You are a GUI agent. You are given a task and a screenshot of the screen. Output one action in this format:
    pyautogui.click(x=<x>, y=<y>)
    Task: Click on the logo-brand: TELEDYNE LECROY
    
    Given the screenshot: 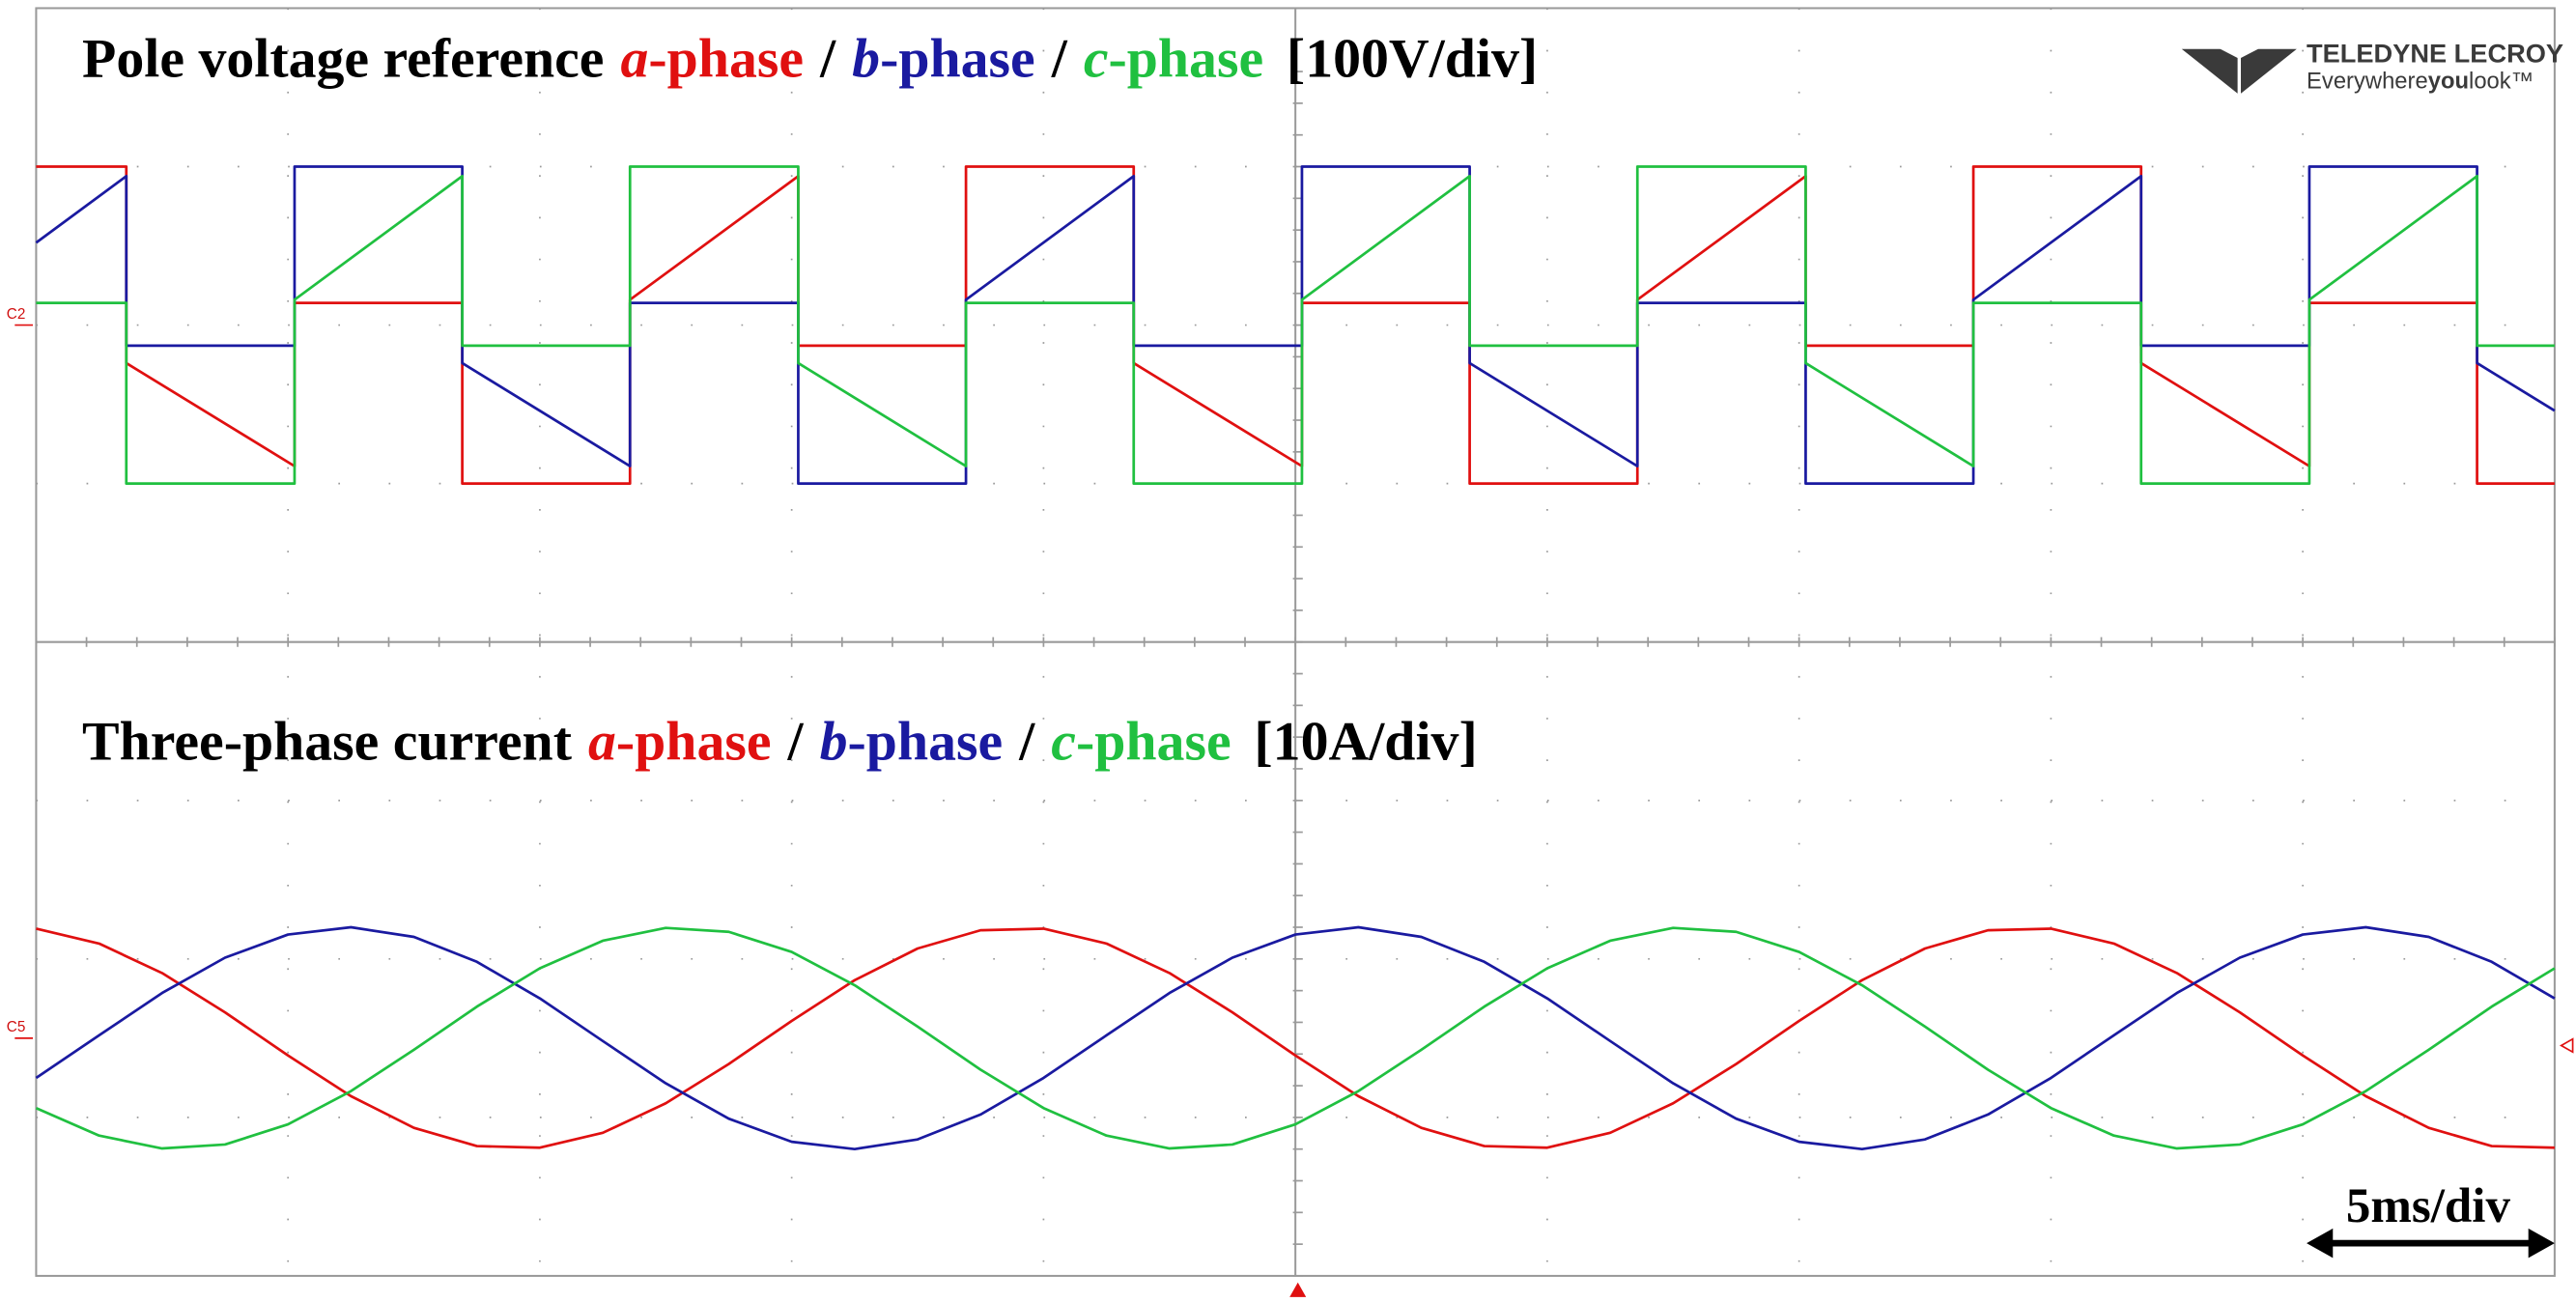 What is the action you would take?
    pyautogui.click(x=2435, y=53)
    